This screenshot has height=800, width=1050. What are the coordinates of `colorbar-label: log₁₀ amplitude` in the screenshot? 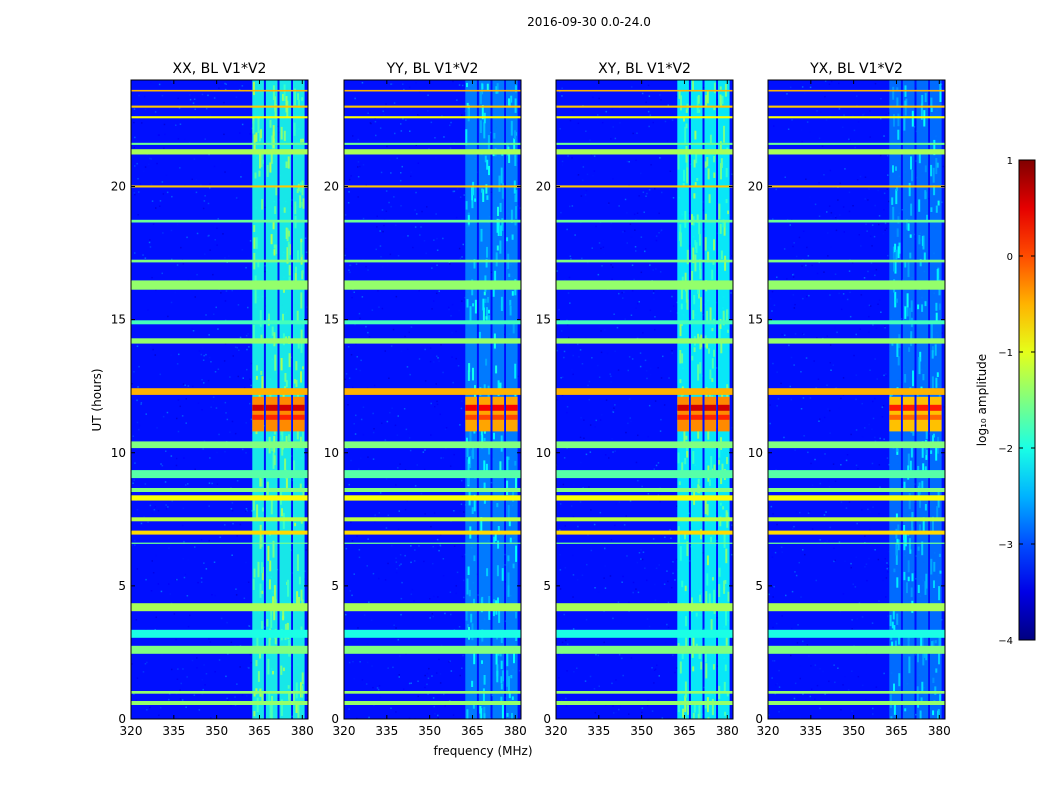 It's located at (982, 400).